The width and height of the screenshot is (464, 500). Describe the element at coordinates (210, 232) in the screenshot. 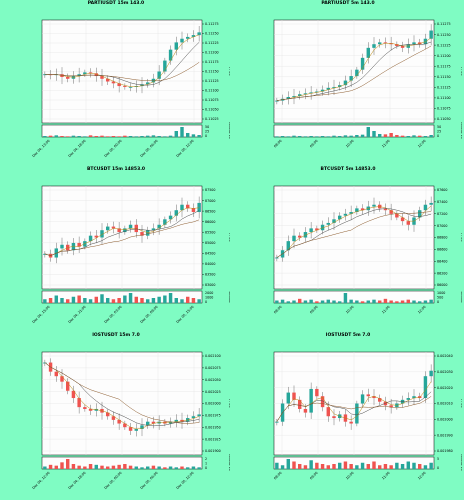

I see `y-tick-label: 85500` at that location.